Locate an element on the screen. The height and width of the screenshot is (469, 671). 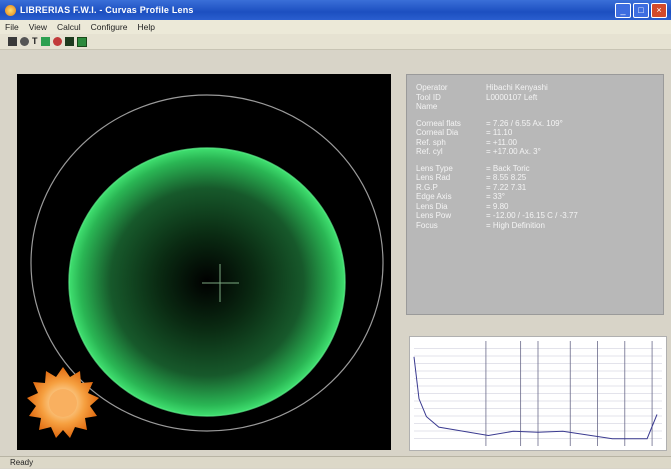
status-bar: Ready is located at coordinates (335, 462).